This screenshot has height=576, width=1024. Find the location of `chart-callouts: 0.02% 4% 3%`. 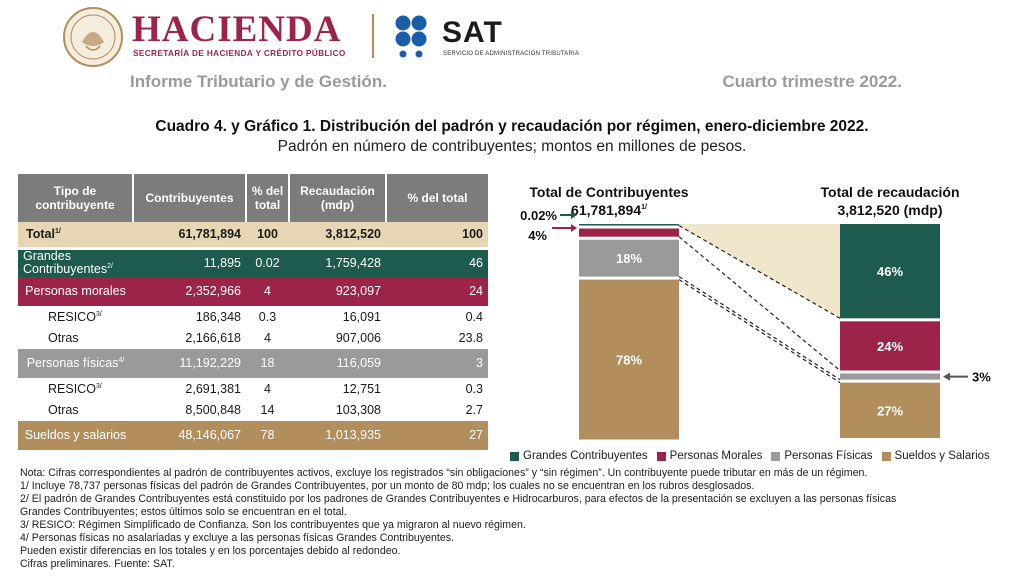

chart-callouts: 0.02% 4% 3% is located at coordinates (755, 296).